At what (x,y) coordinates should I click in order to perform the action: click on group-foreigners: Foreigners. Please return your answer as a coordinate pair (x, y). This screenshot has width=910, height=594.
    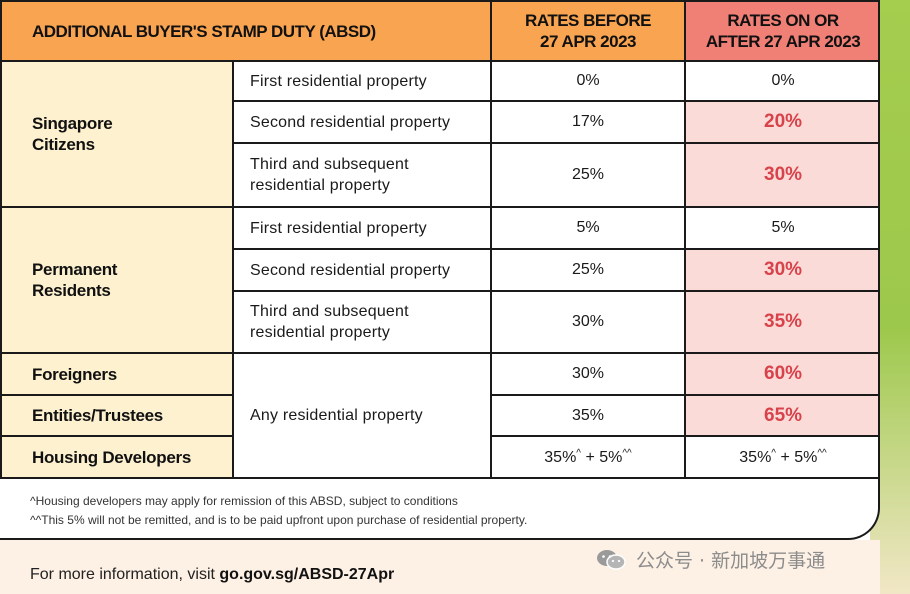
    Looking at the image, I should click on (117, 374).